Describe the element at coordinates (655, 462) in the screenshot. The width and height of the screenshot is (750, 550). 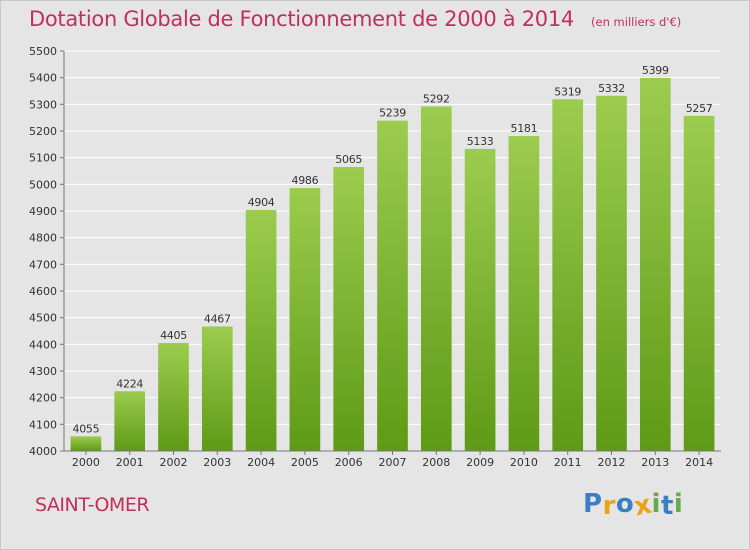
I see `x-tick-label: 2013` at that location.